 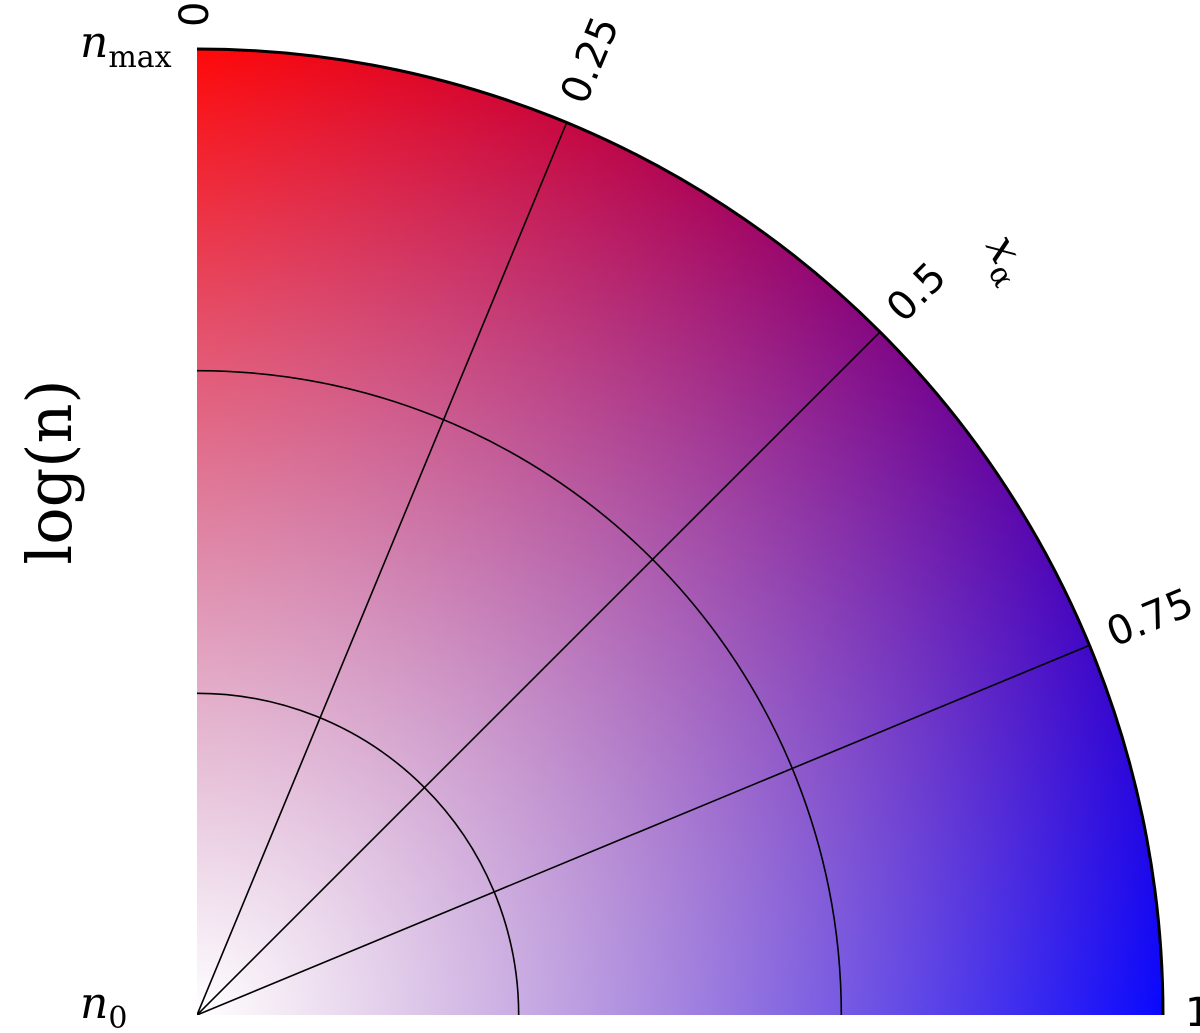 What do you see at coordinates (139, 57) in the screenshot?
I see `y-top-label-sub: max` at bounding box center [139, 57].